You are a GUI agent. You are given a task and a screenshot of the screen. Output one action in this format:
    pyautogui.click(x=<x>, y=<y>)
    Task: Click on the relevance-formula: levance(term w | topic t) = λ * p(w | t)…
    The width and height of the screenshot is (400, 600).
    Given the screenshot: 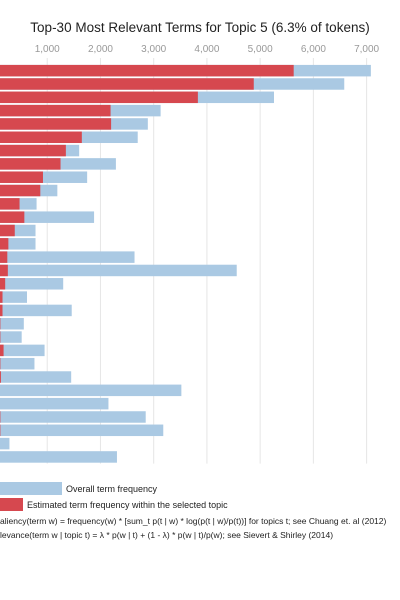 What is the action you would take?
    pyautogui.click(x=167, y=535)
    